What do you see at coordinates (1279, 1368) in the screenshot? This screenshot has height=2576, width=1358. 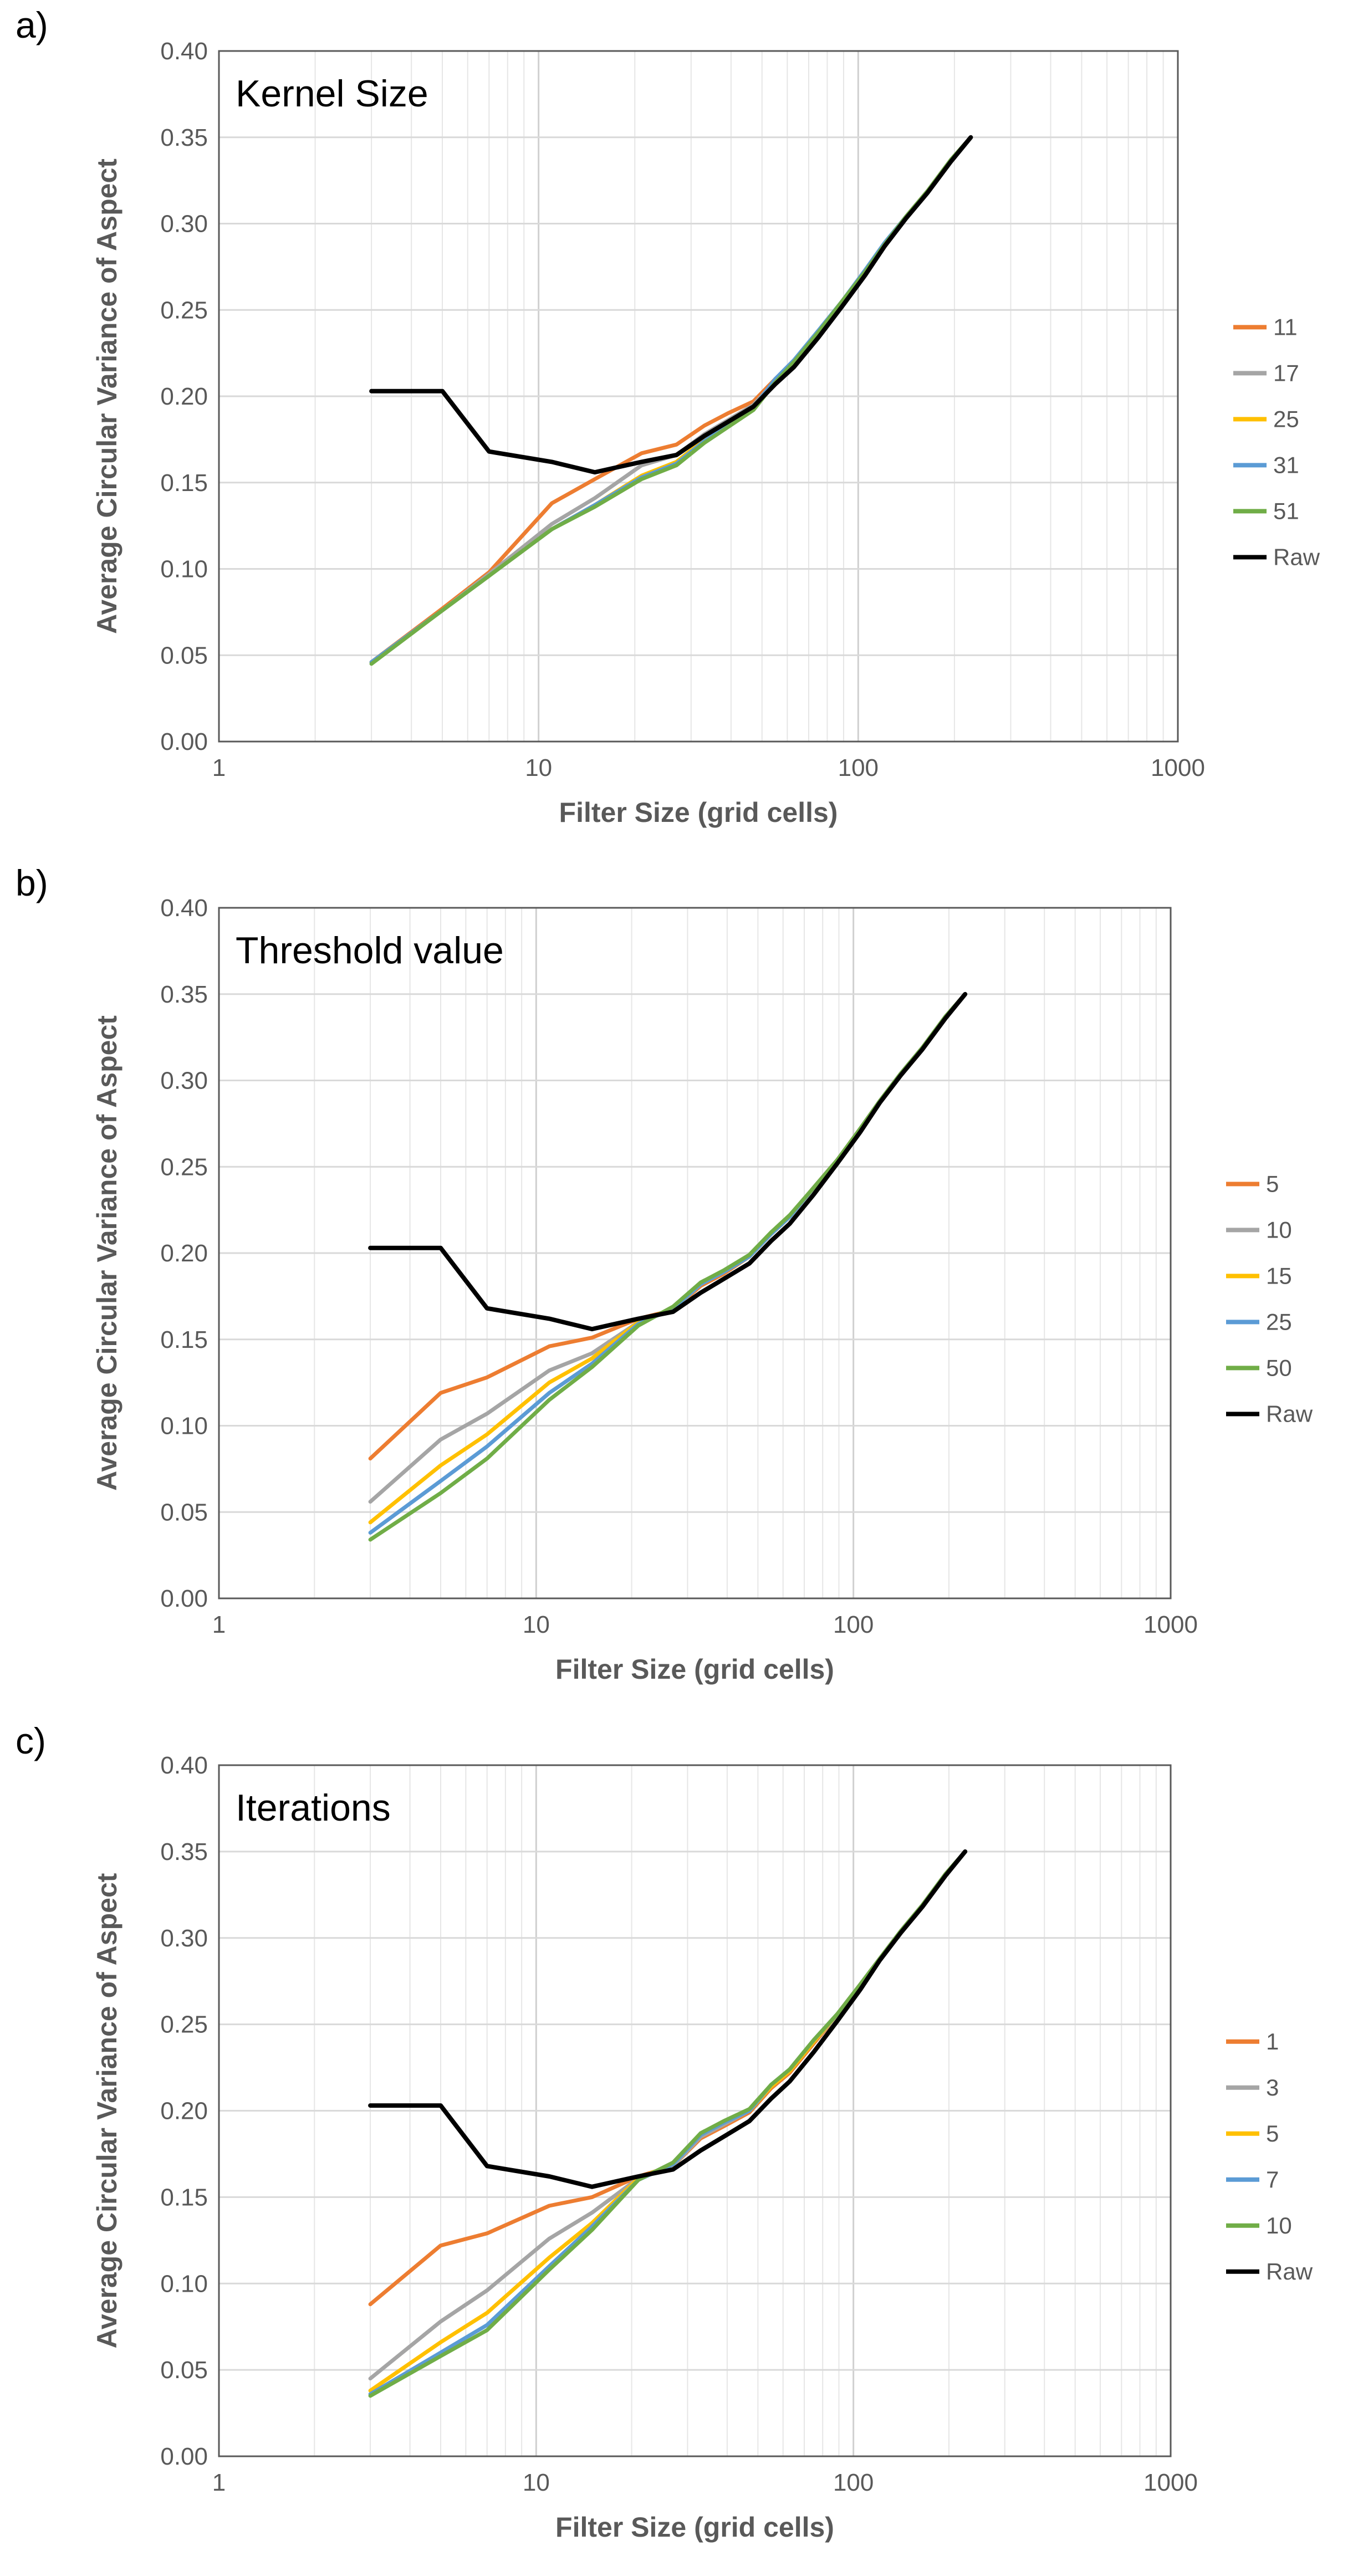 I see `legend-label: 50` at bounding box center [1279, 1368].